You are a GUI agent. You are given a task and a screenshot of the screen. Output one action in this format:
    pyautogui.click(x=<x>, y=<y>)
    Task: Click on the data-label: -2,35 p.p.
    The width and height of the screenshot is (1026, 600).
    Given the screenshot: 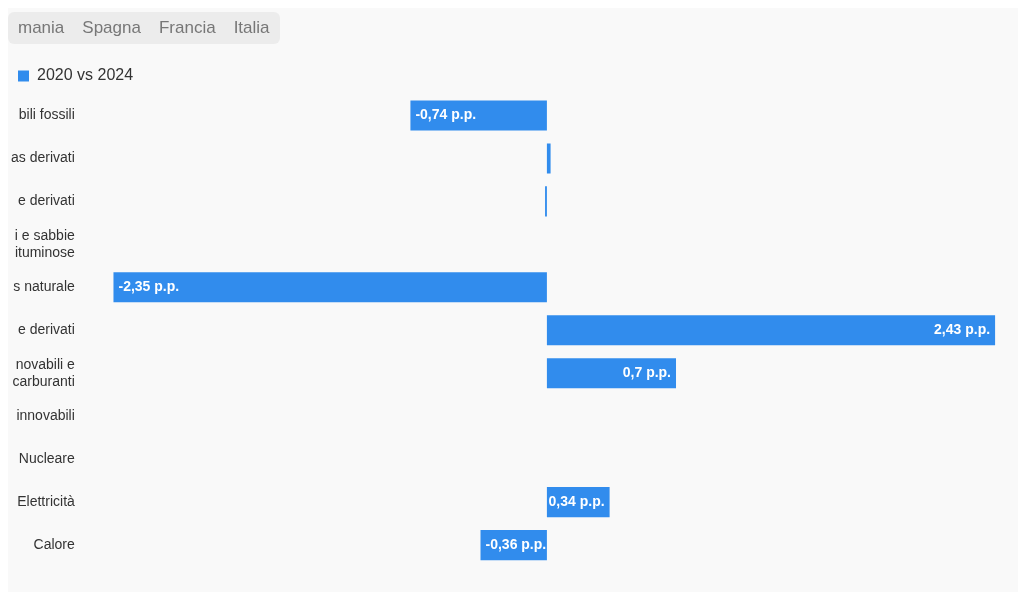 What is the action you would take?
    pyautogui.click(x=149, y=286)
    